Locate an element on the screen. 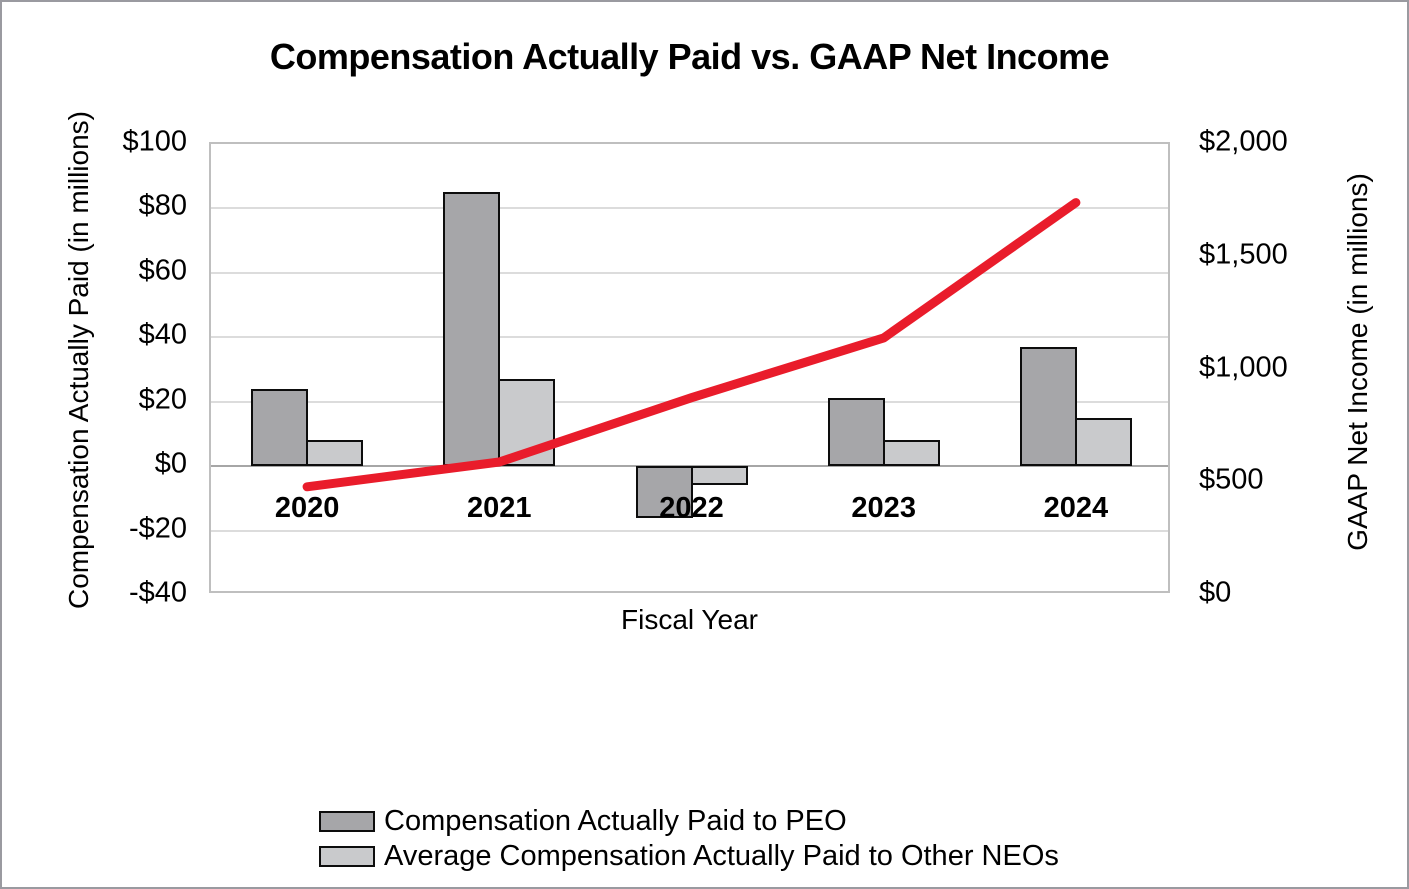 The height and width of the screenshot is (889, 1409). bar-neo-2020 is located at coordinates (335, 453).